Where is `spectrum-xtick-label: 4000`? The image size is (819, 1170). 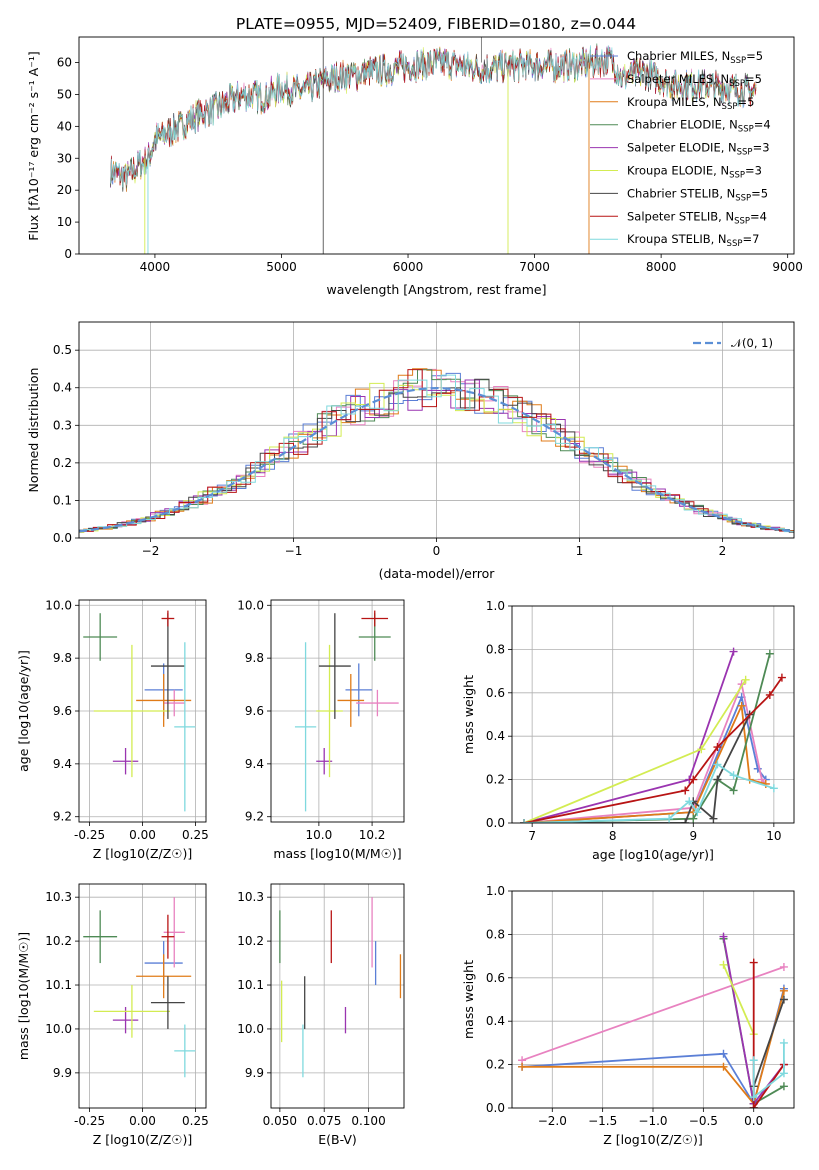
spectrum-xtick-label: 4000 is located at coordinates (155, 267).